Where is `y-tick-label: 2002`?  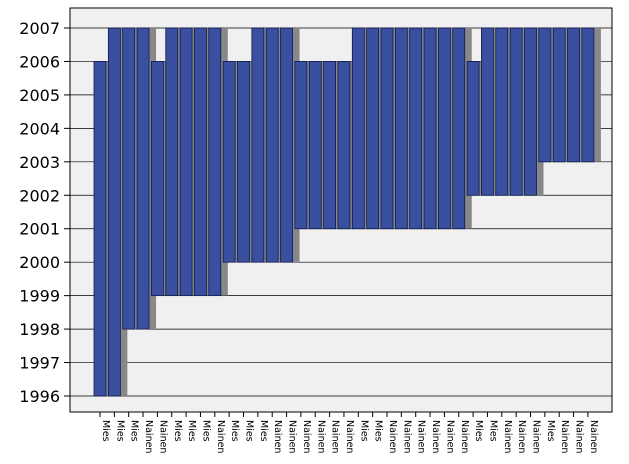 y-tick-label: 2002 is located at coordinates (39, 195).